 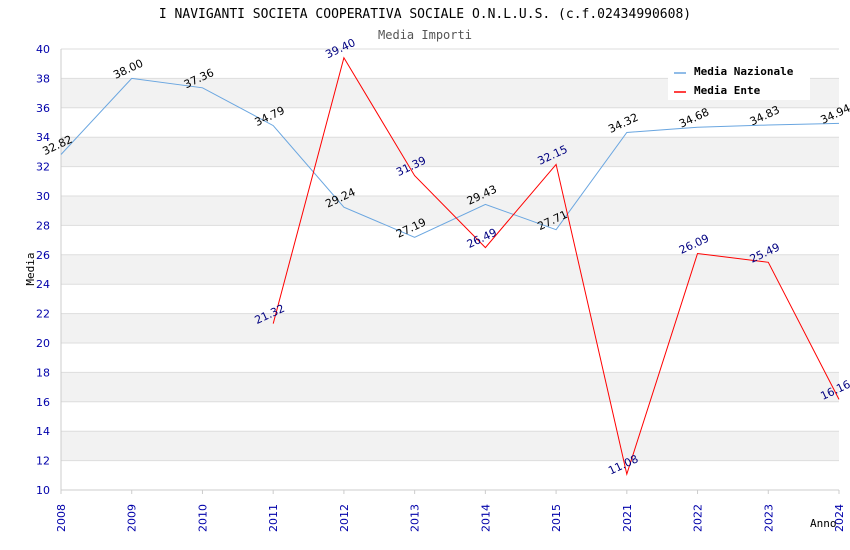 I want to click on y-tick-label: 16, so click(x=43, y=402).